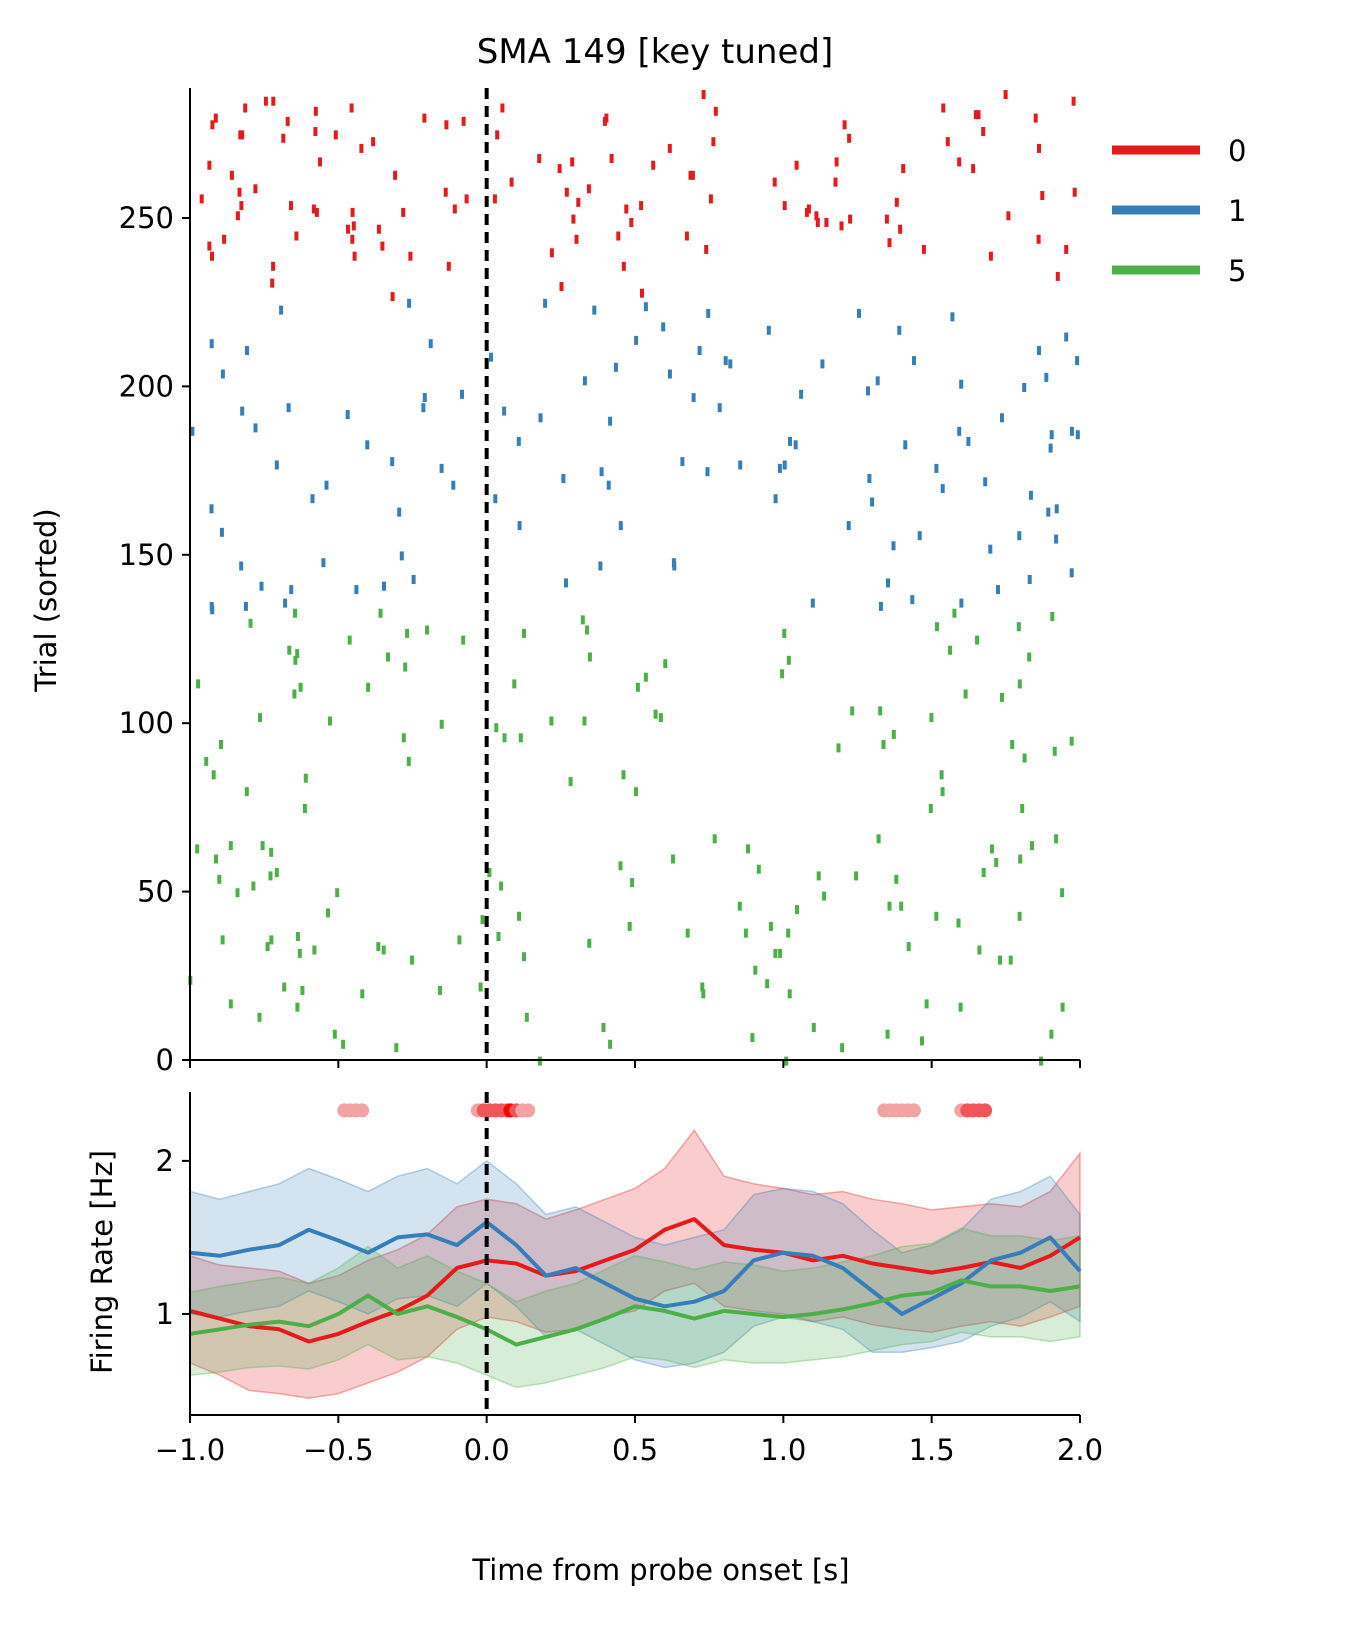  I want to click on rate-x-tick-label: −1.0, so click(190, 1450).